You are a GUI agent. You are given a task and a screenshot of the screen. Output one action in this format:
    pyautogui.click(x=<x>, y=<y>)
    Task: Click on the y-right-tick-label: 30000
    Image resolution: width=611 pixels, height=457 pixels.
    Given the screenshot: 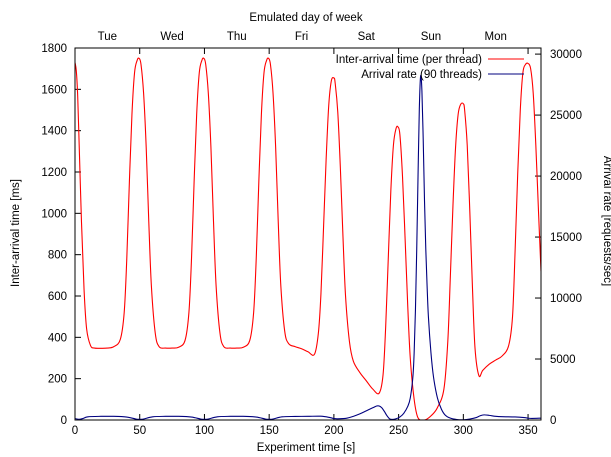 What is the action you would take?
    pyautogui.click(x=566, y=55)
    